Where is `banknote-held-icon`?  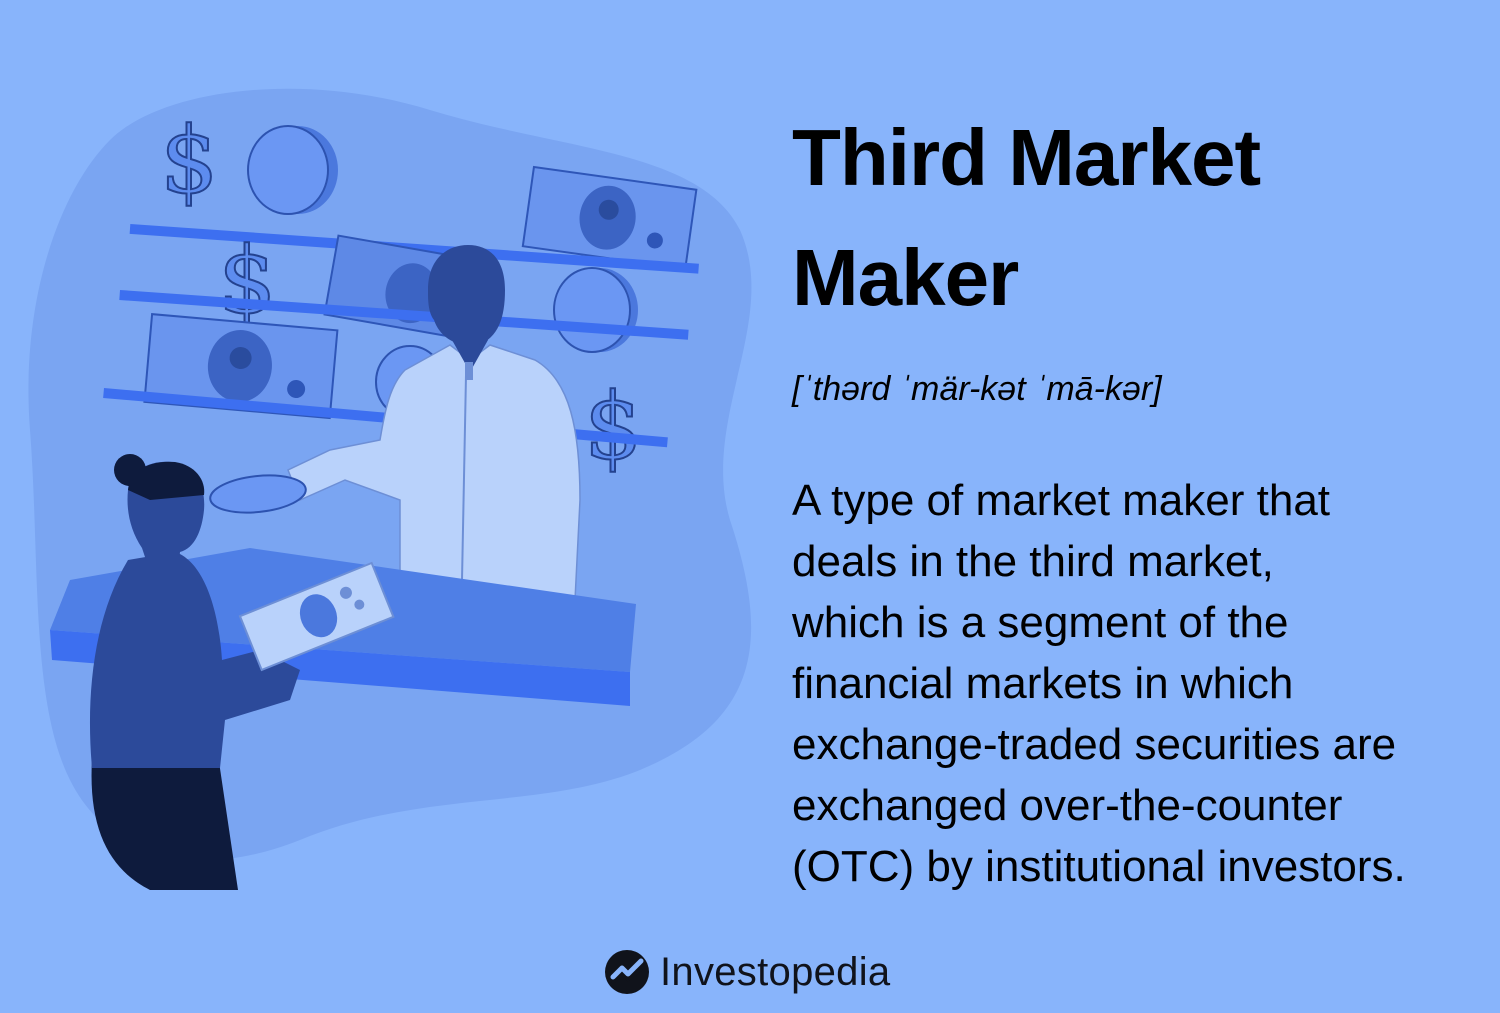 banknote-held-icon is located at coordinates (316, 616).